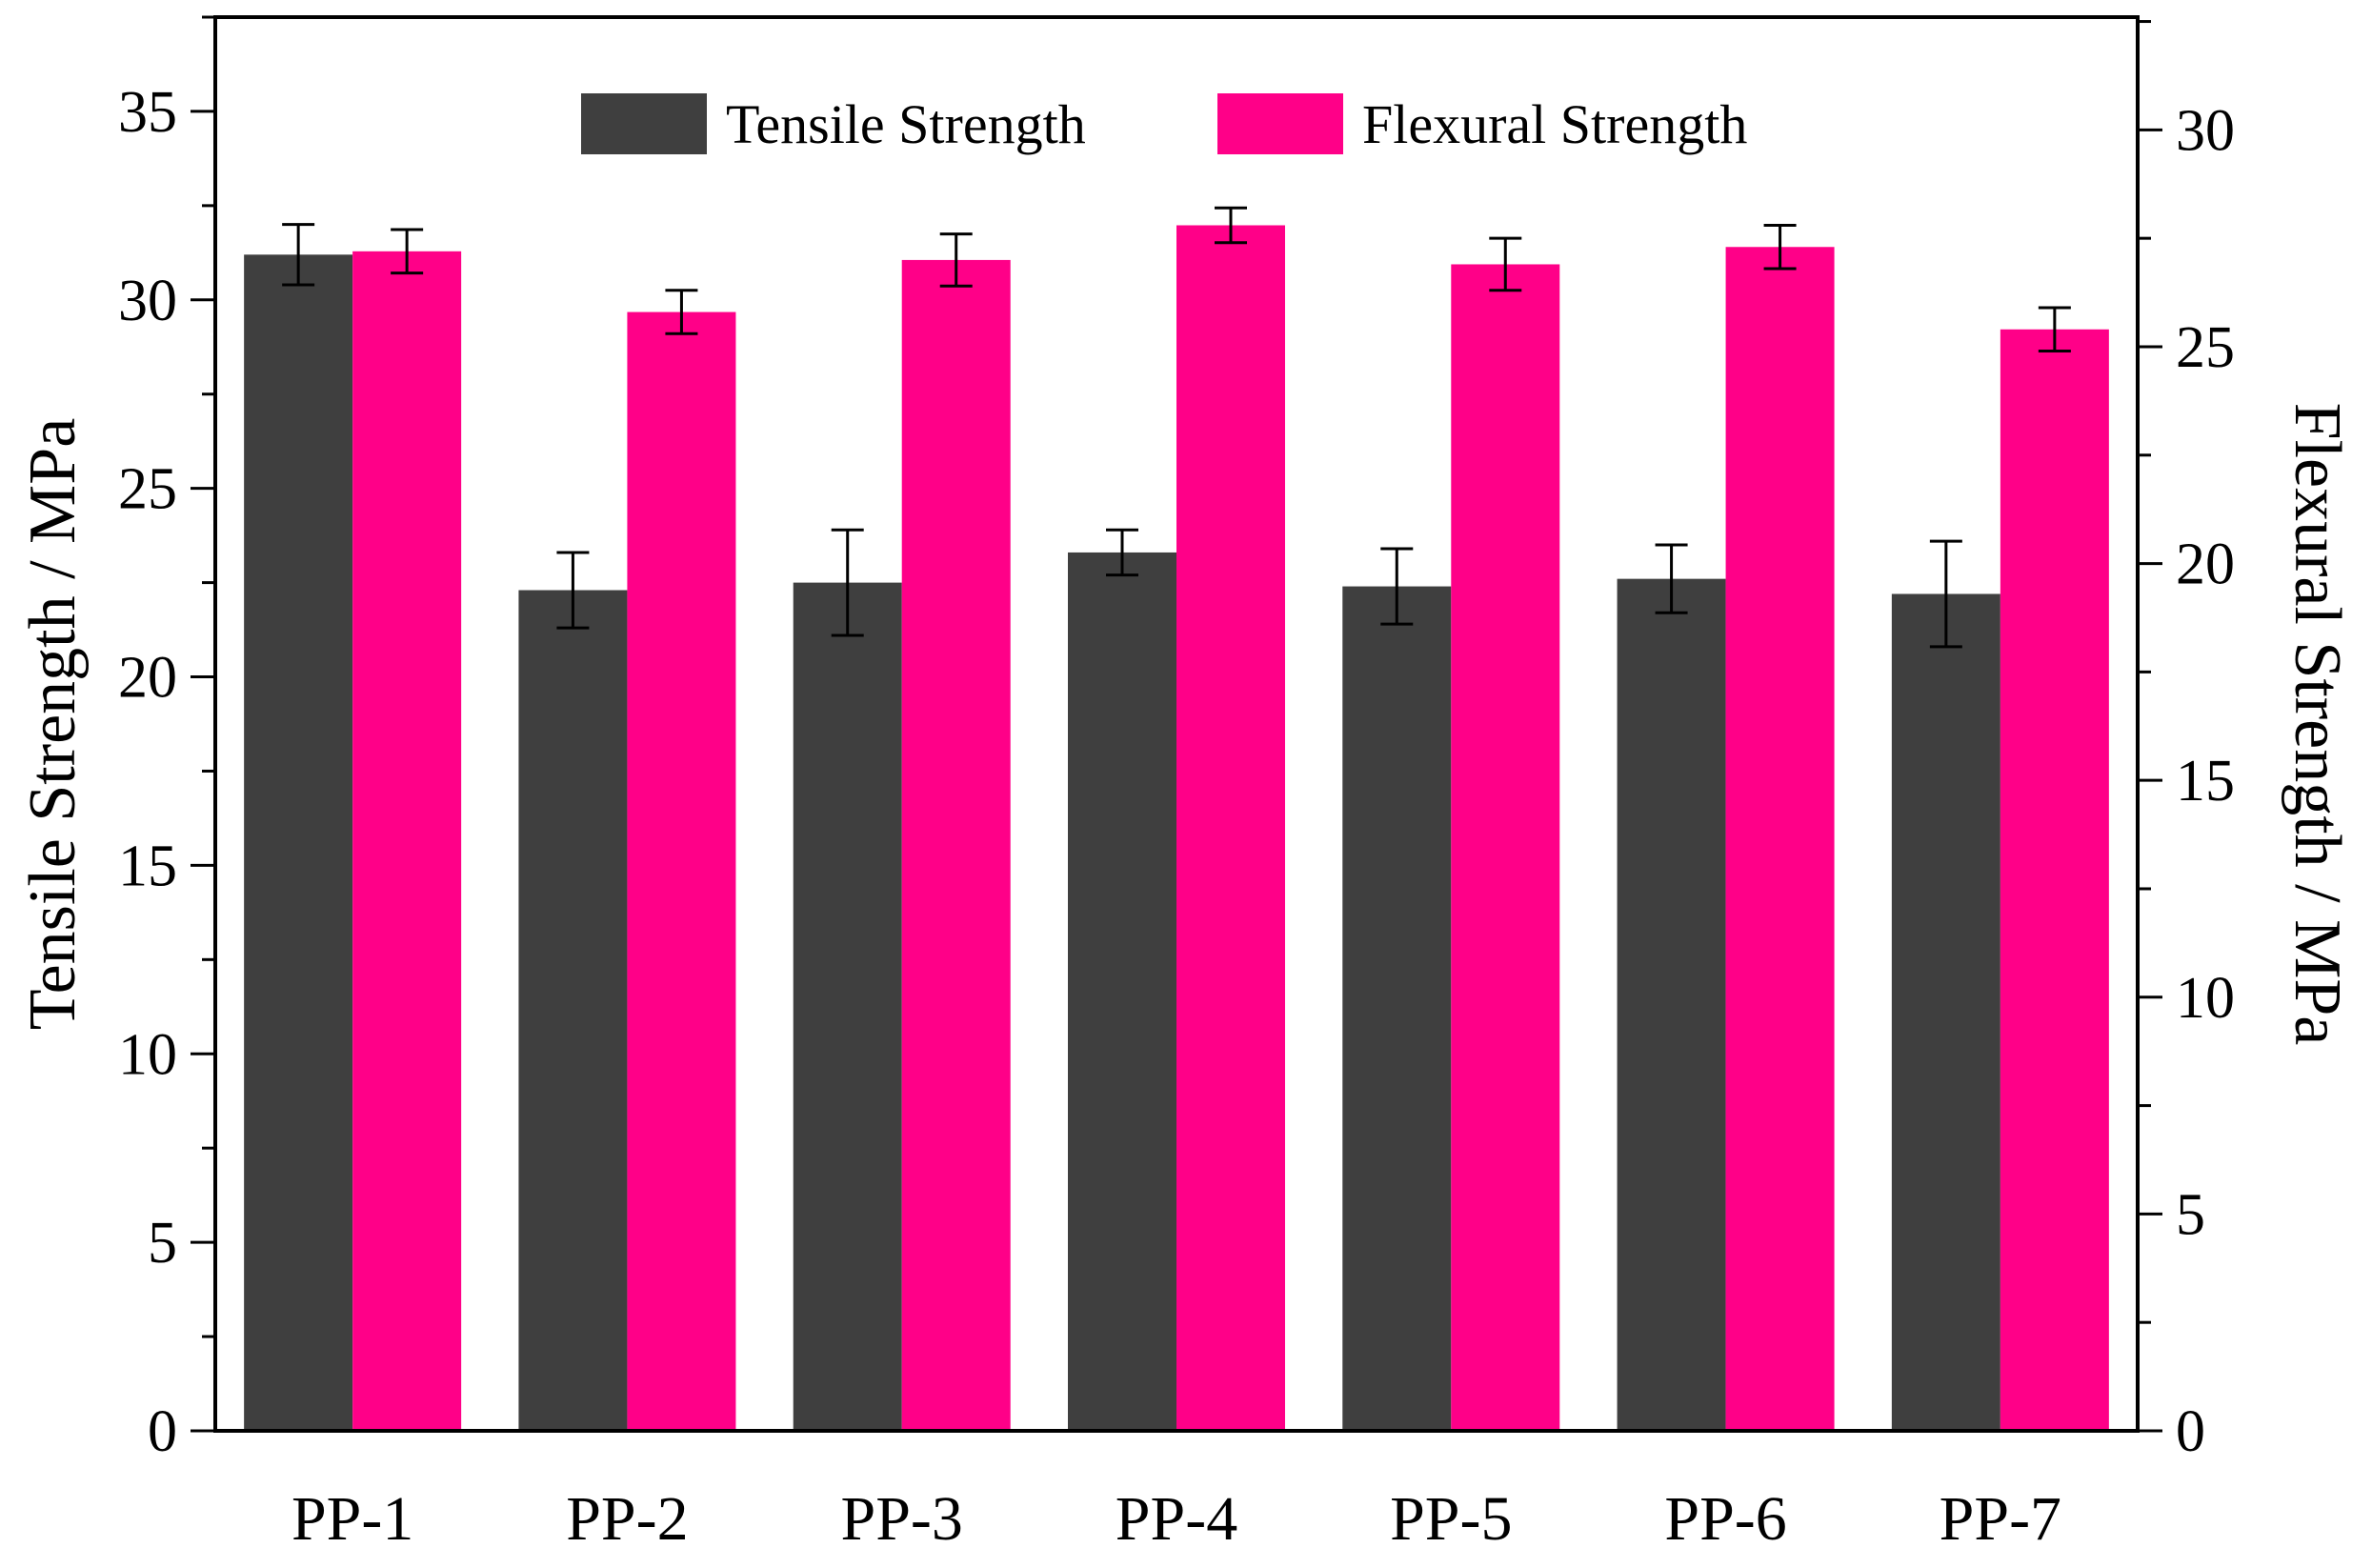 This screenshot has height=1568, width=2372. I want to click on legend-label-flexural: Flexural Strength, so click(1554, 124).